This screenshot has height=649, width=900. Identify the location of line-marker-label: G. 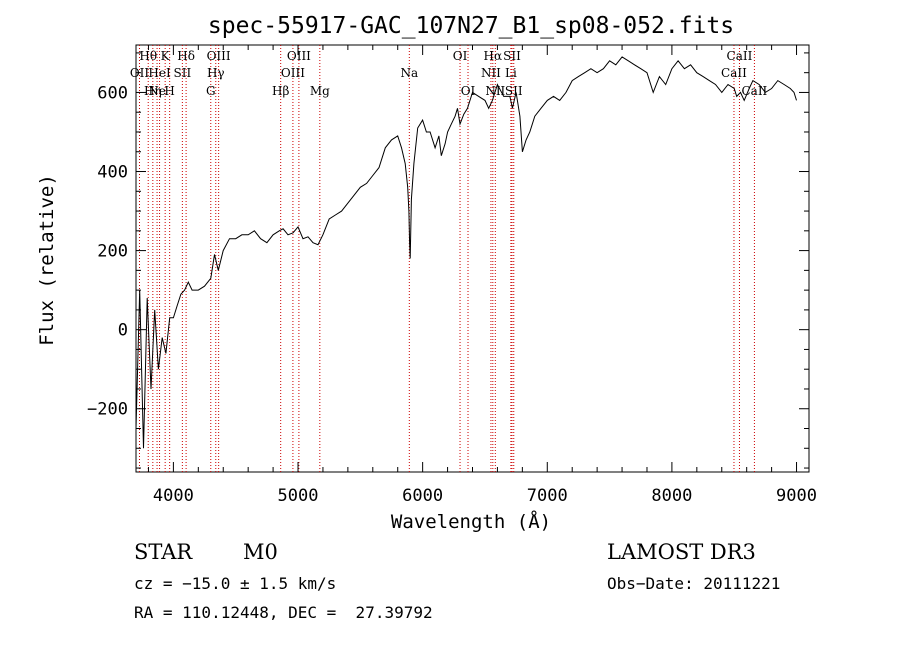
(211, 91).